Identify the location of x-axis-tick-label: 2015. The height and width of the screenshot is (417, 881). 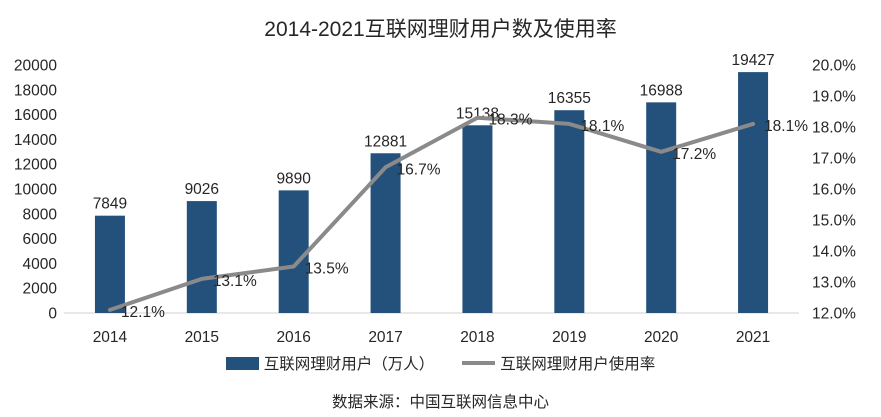
(202, 337).